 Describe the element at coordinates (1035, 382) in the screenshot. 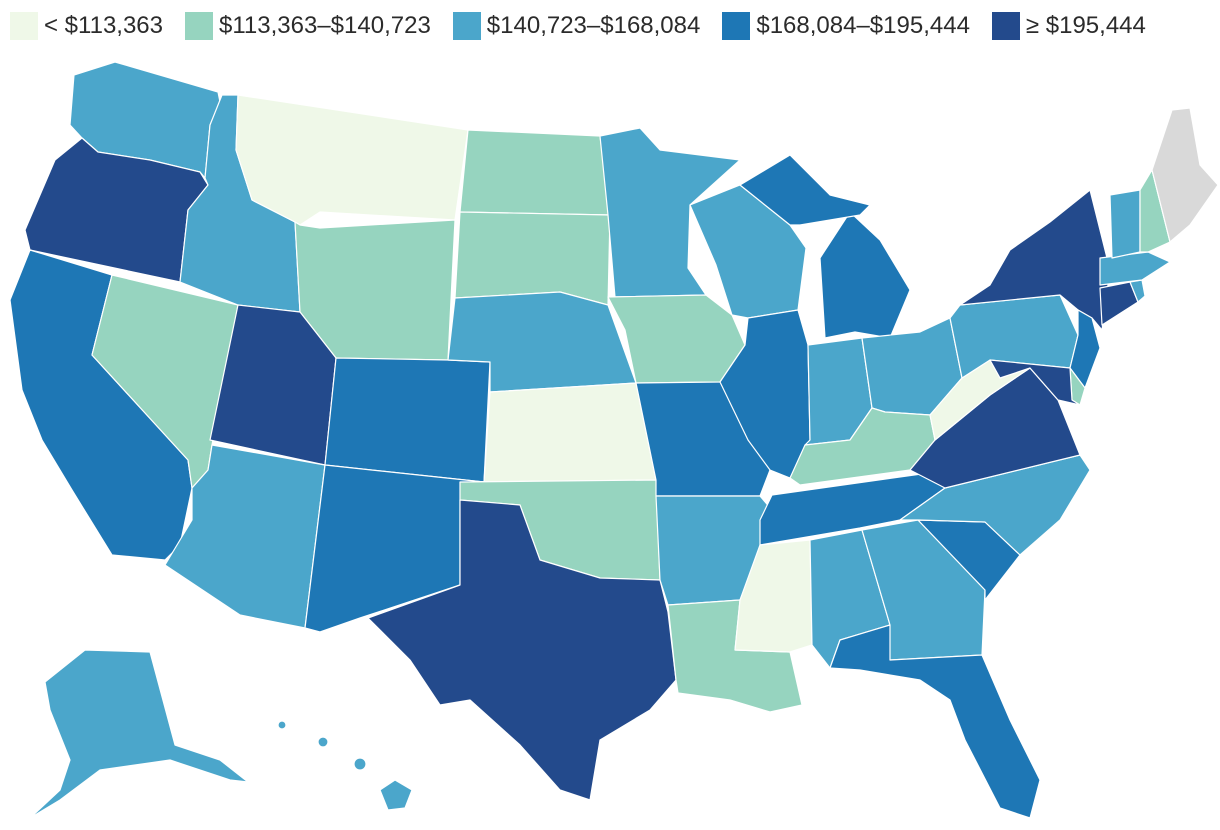

I see `state-md` at that location.